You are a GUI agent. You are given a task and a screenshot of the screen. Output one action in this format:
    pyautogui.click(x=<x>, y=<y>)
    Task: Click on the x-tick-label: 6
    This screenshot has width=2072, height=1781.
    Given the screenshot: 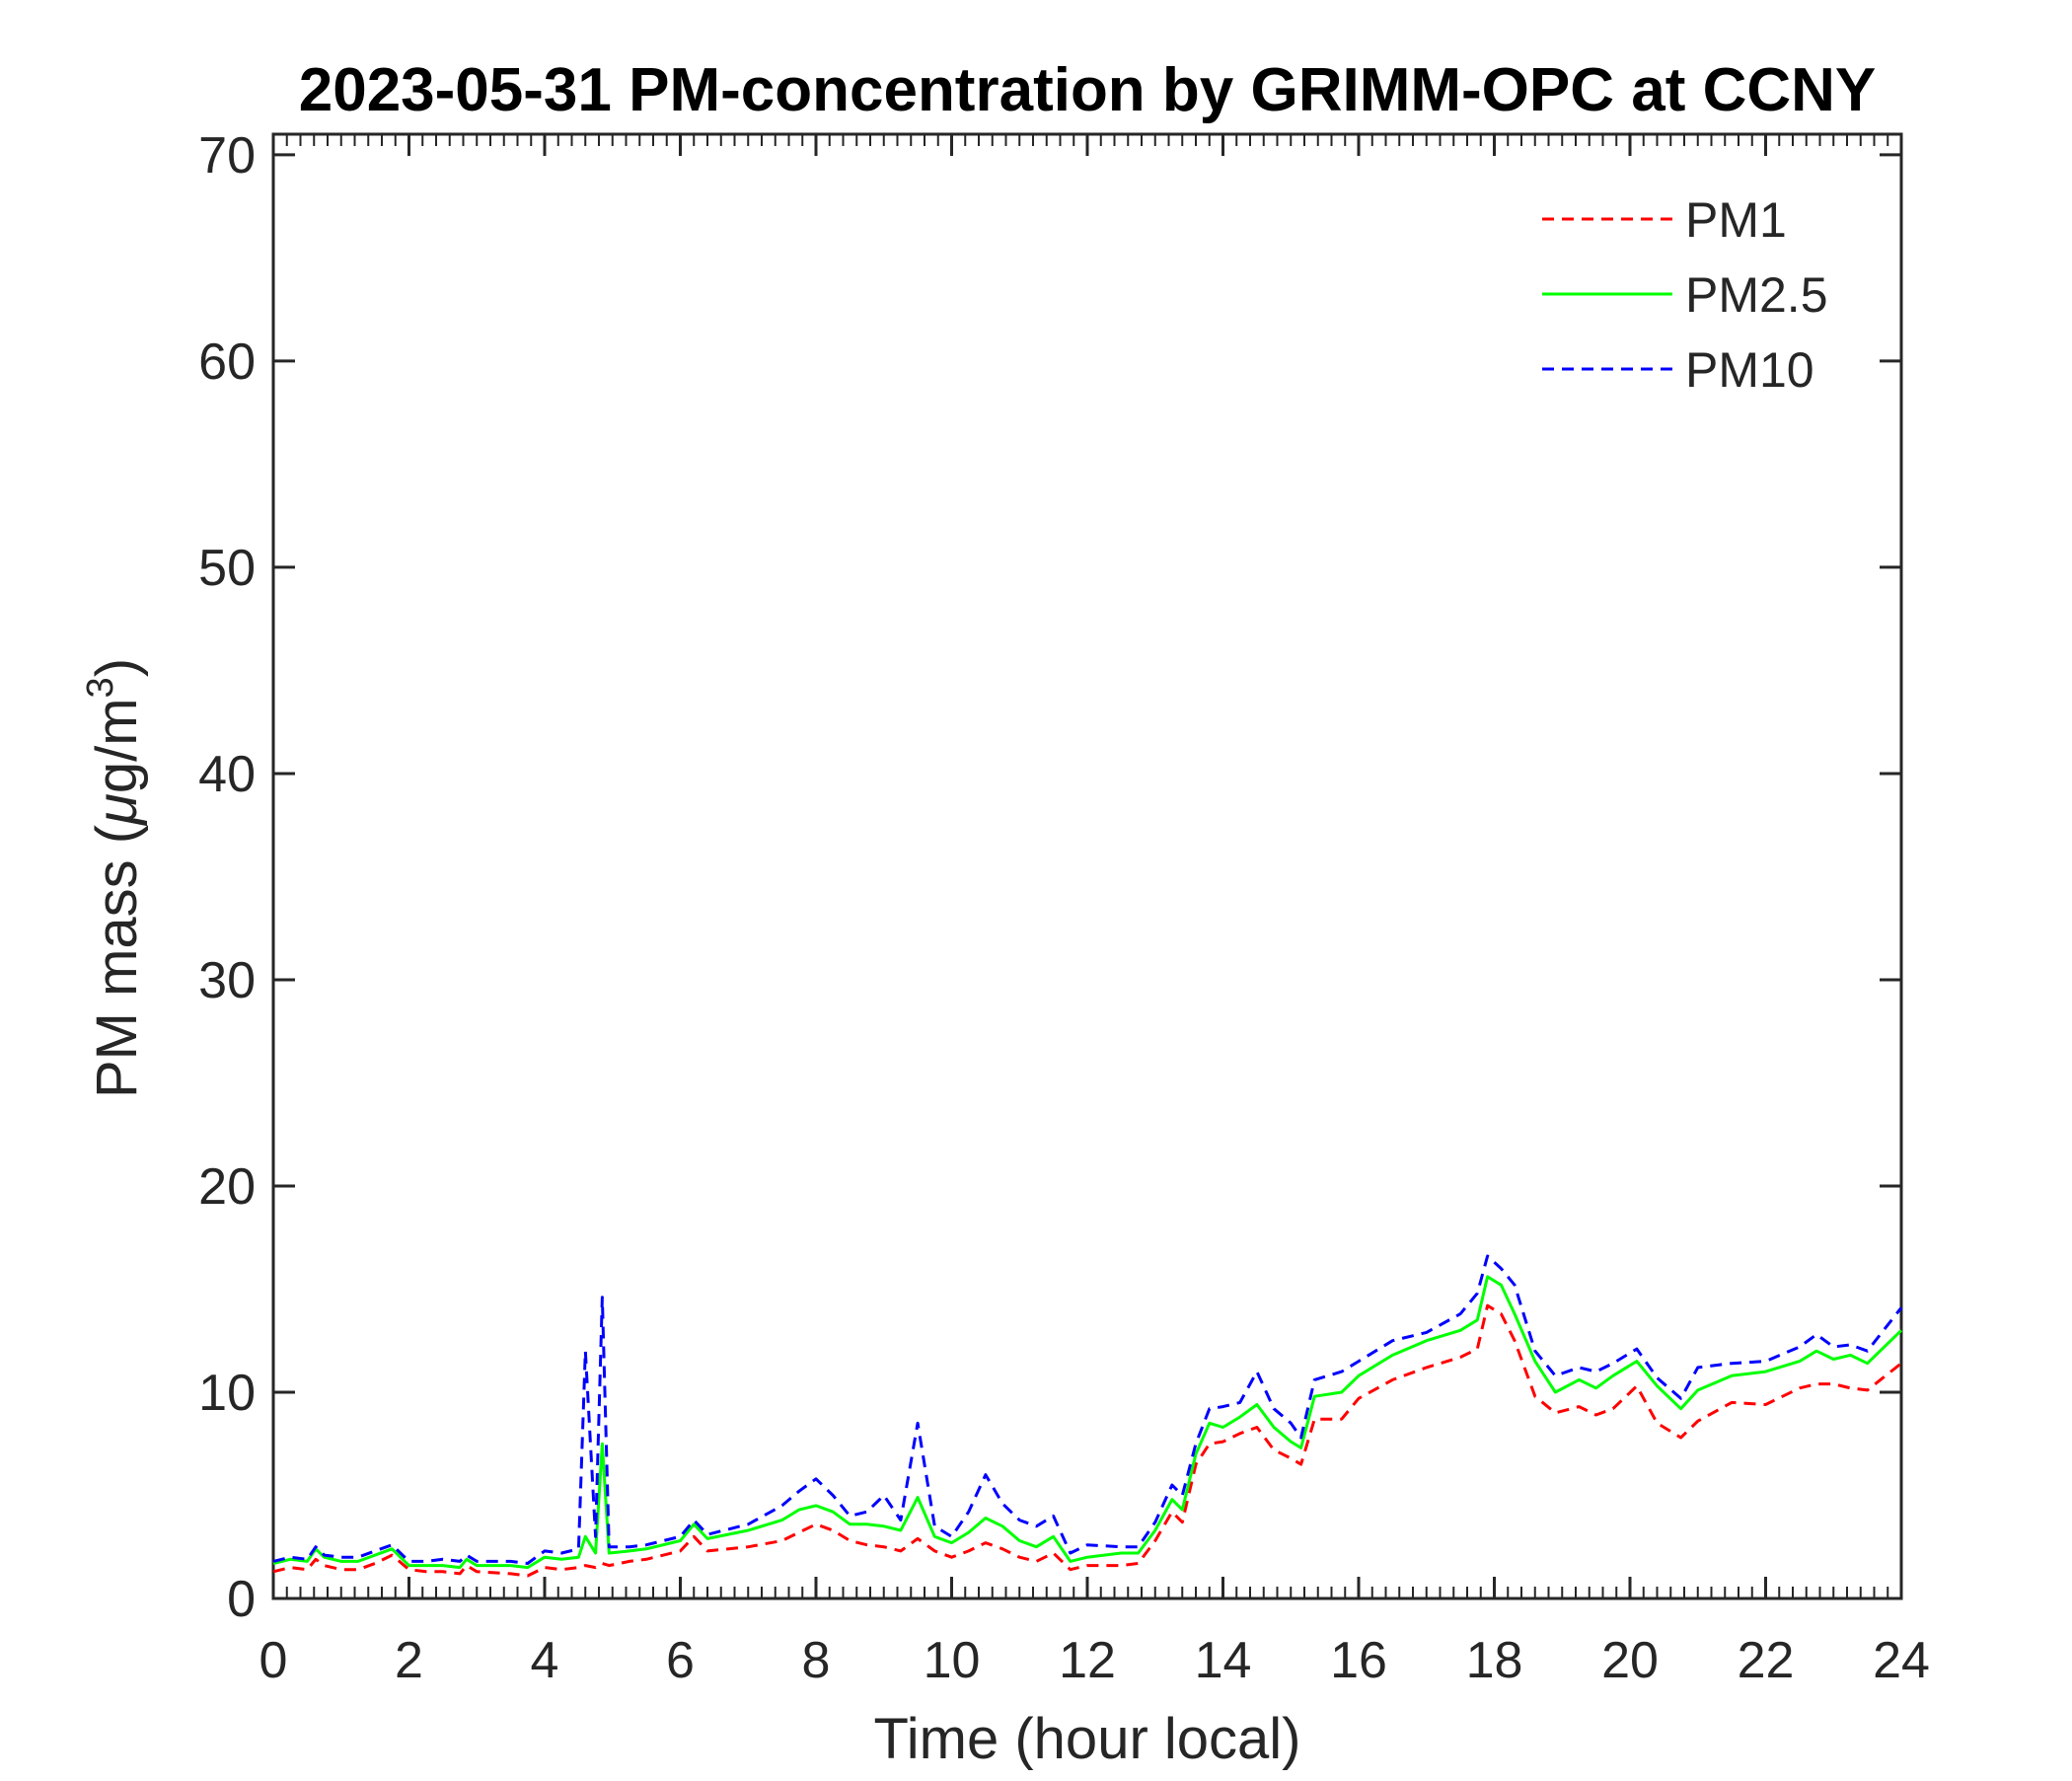 What is the action you would take?
    pyautogui.click(x=681, y=1661)
    